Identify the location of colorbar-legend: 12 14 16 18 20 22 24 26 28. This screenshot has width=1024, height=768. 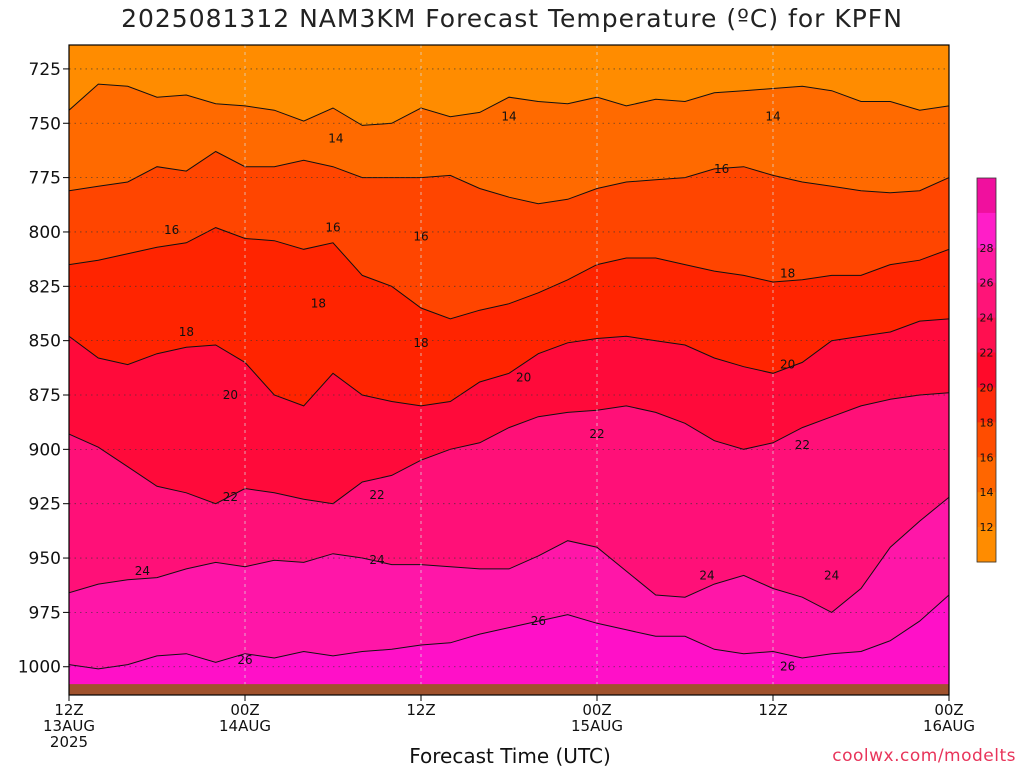
(986, 370).